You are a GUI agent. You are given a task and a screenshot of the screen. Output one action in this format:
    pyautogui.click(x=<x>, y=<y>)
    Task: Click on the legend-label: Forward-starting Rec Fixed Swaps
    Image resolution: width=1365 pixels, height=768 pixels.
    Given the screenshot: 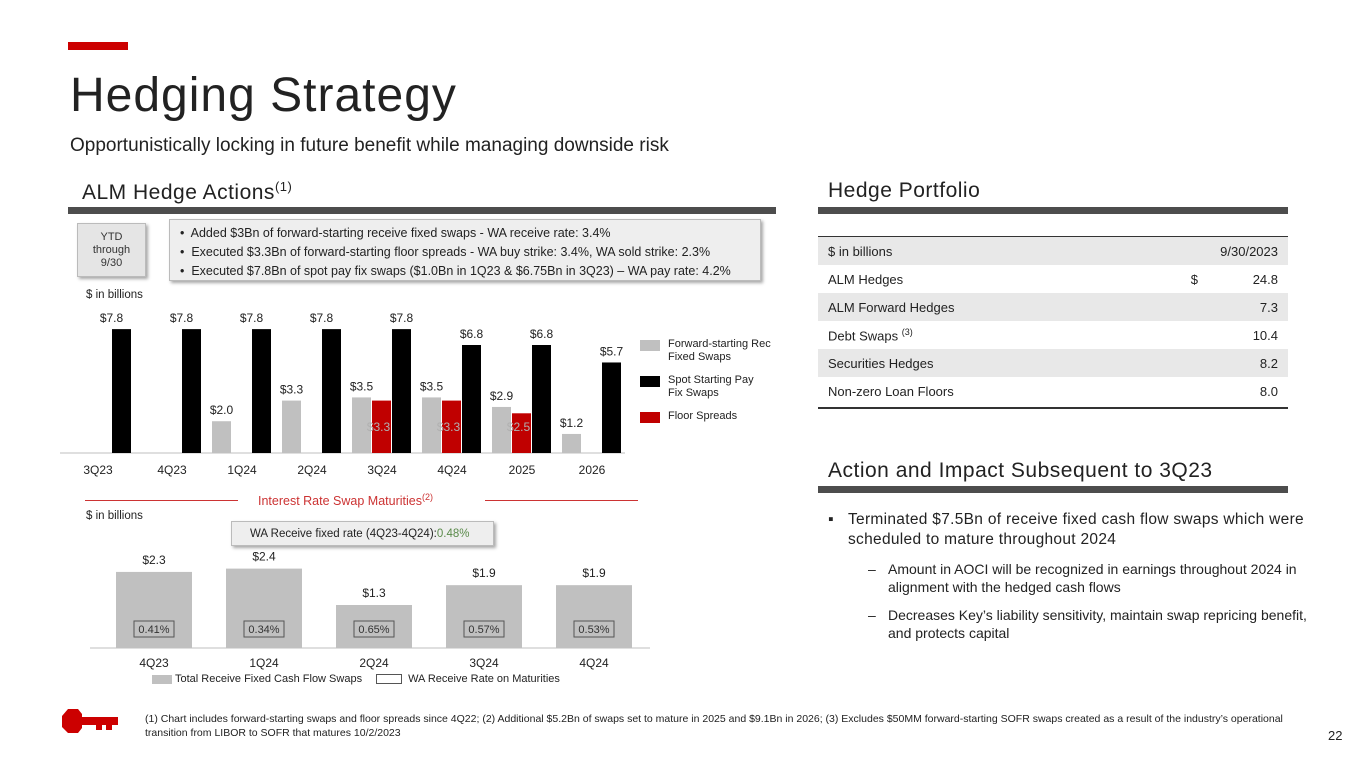 What is the action you would take?
    pyautogui.click(x=719, y=350)
    